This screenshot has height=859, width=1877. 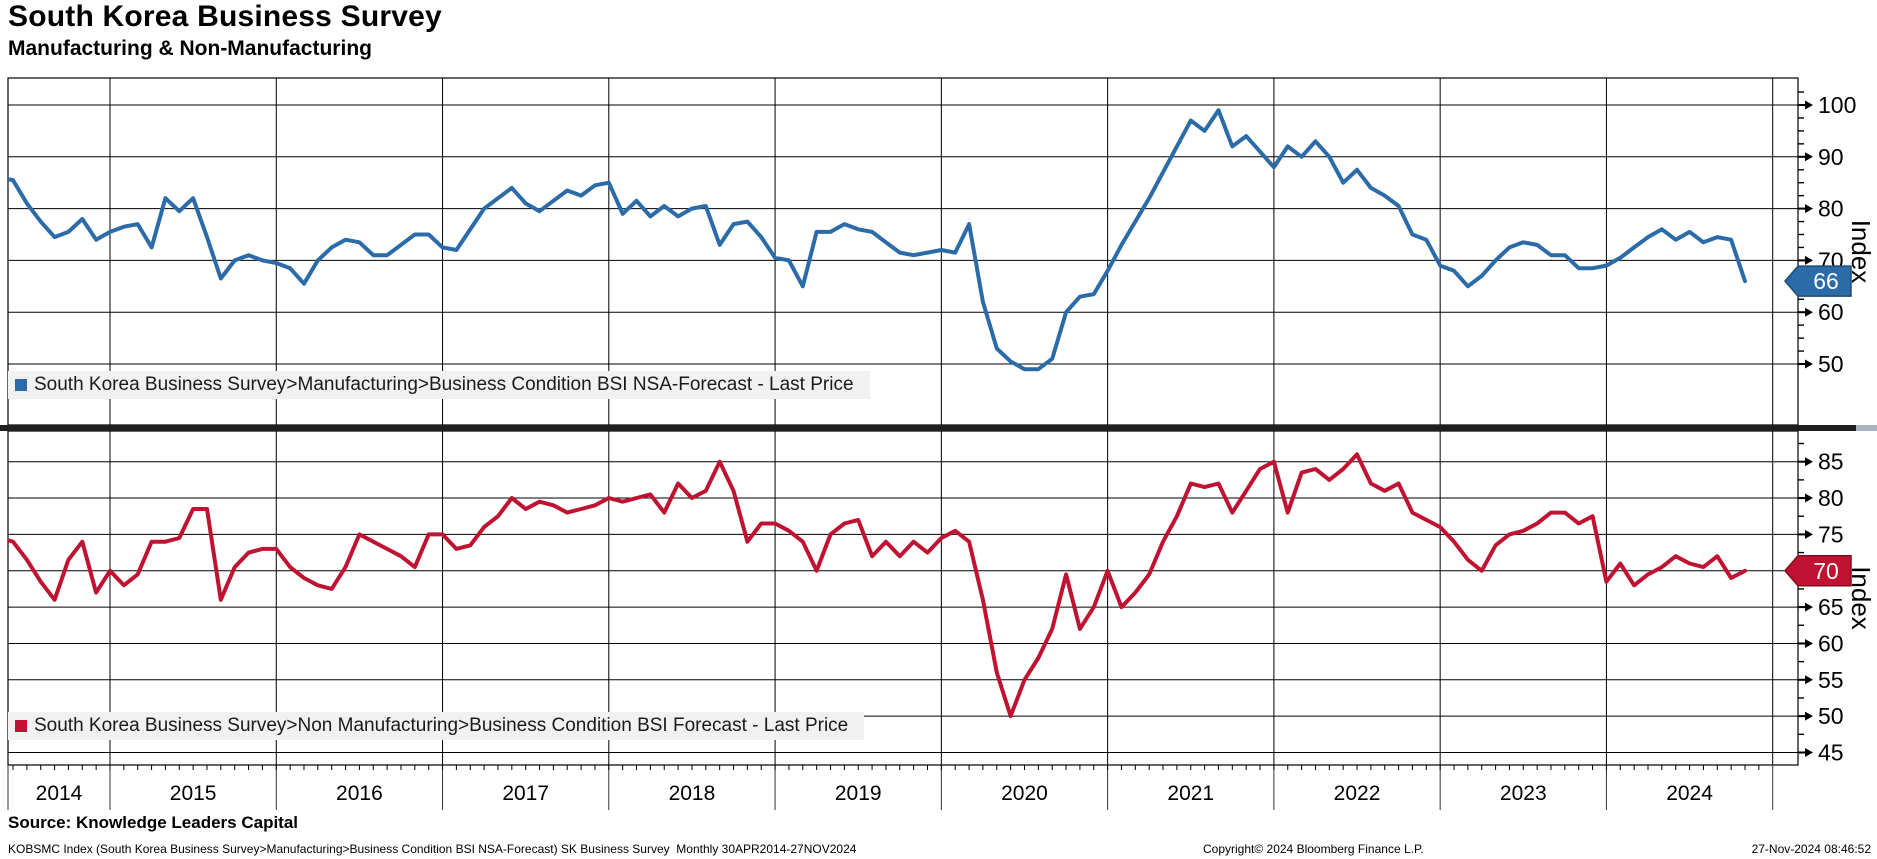 What do you see at coordinates (1831, 157) in the screenshot?
I see `y-tick-label: 90` at bounding box center [1831, 157].